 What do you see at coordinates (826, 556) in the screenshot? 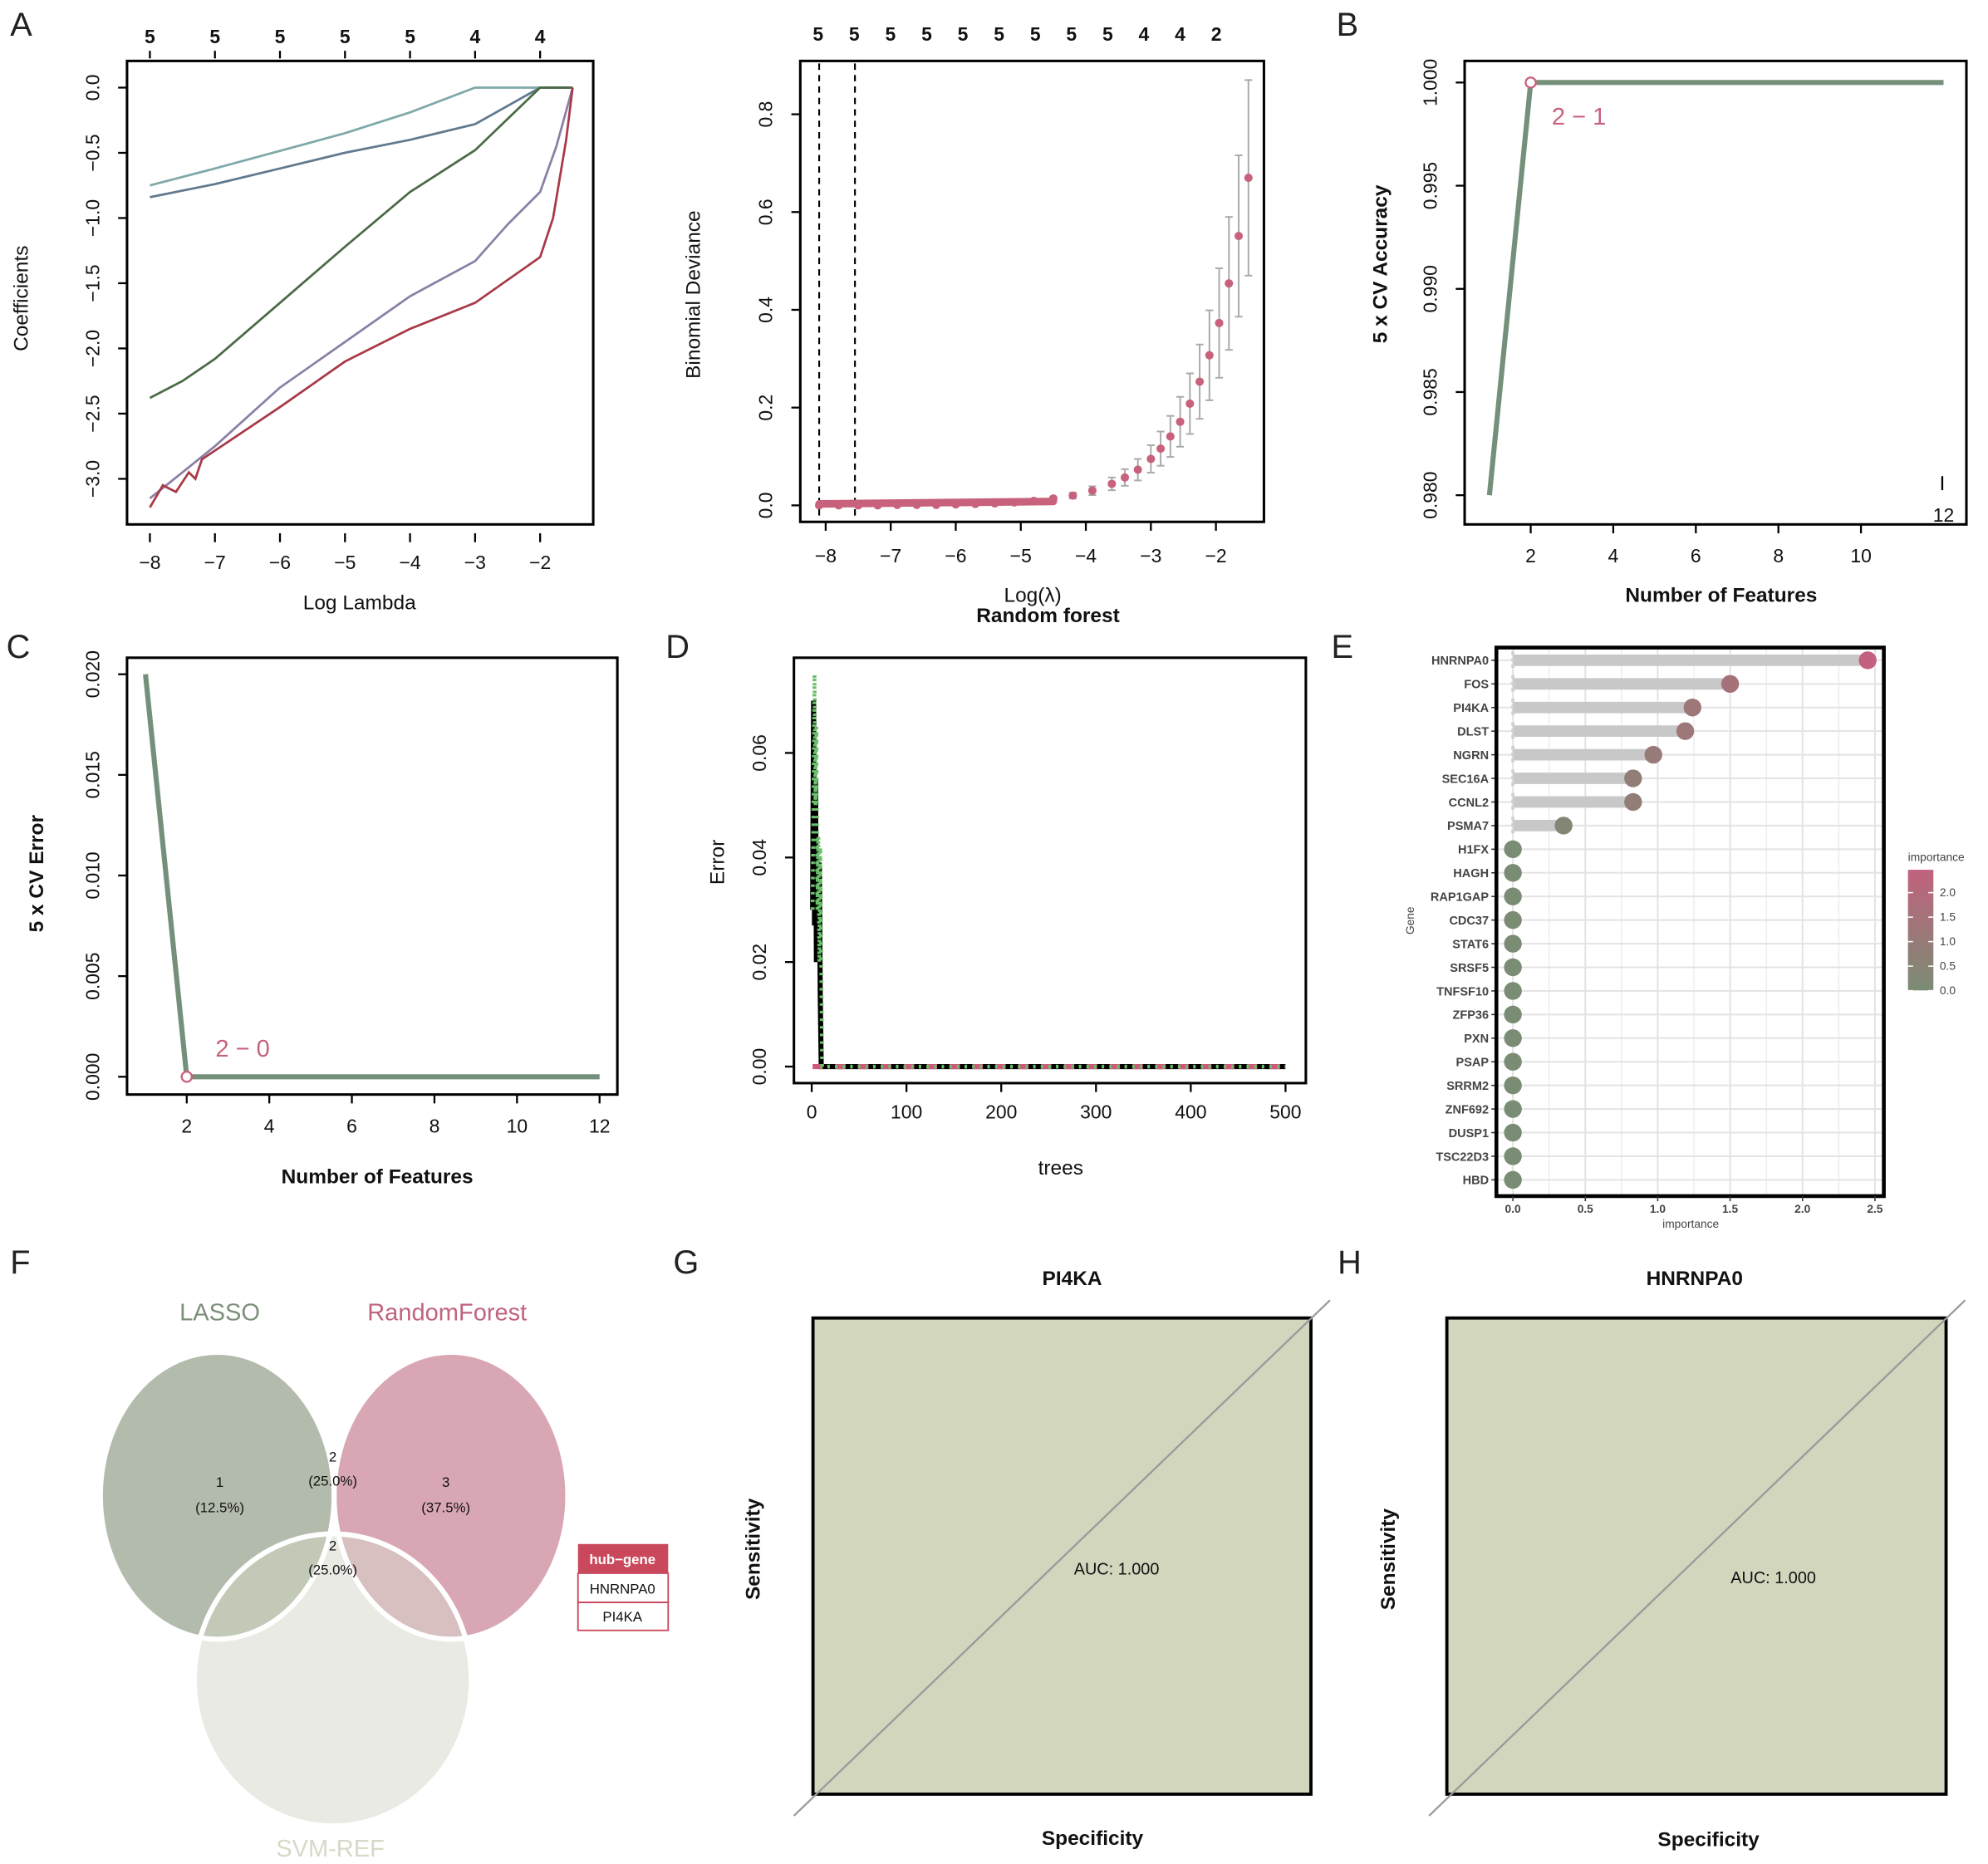
I see `a2-x-tick-label: −8` at bounding box center [826, 556].